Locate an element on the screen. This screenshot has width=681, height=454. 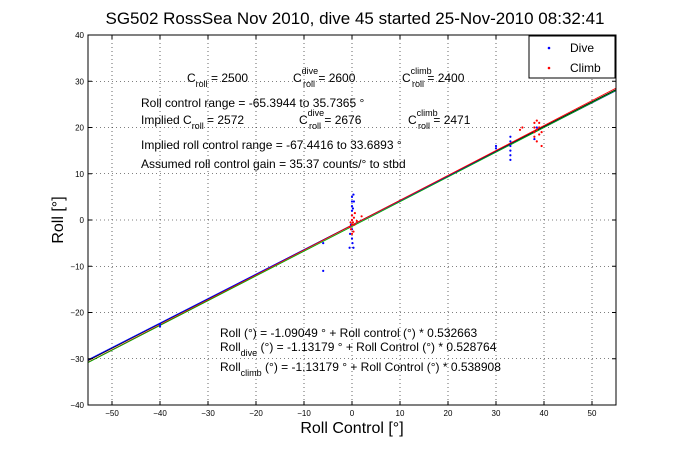
c-roll-dive-text: Cdive roll = 2600 is located at coordinates (324, 77).